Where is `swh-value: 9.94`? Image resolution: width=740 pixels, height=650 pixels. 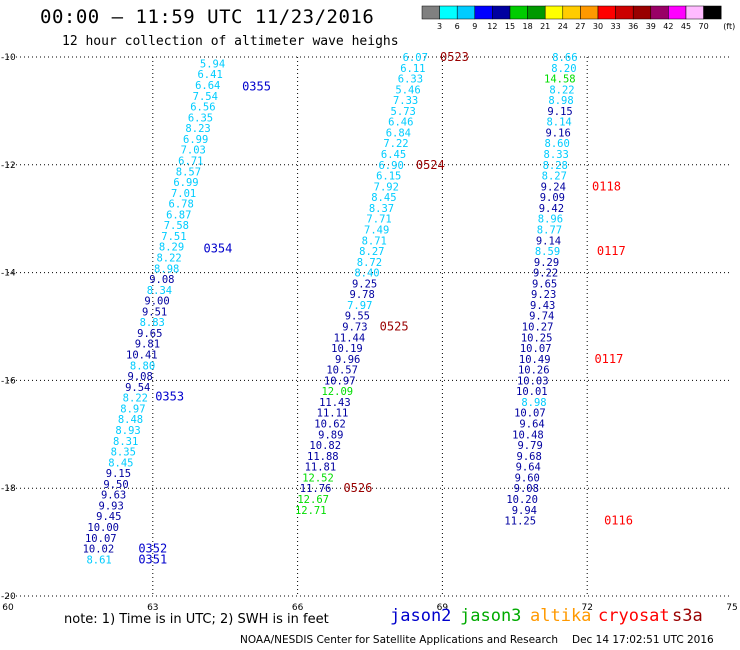 swh-value: 9.94 is located at coordinates (524, 511).